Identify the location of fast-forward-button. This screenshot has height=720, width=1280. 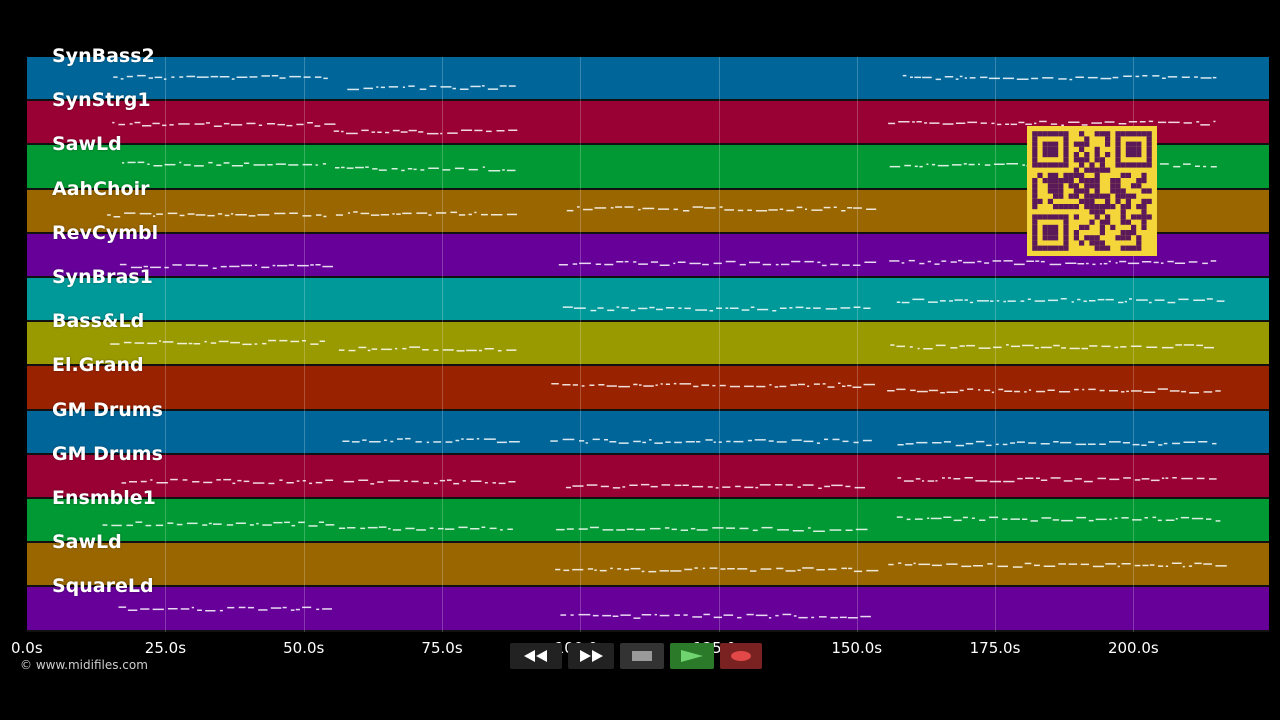
(591, 656).